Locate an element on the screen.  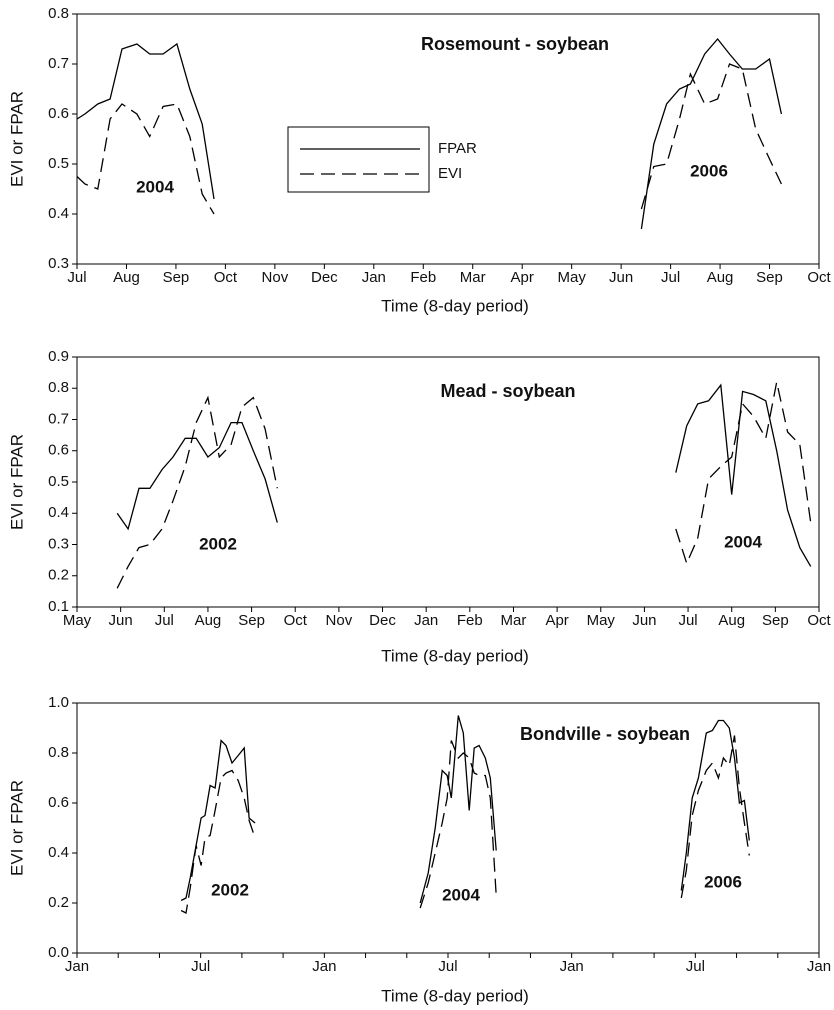
legend-label: EVI is located at coordinates (450, 173).